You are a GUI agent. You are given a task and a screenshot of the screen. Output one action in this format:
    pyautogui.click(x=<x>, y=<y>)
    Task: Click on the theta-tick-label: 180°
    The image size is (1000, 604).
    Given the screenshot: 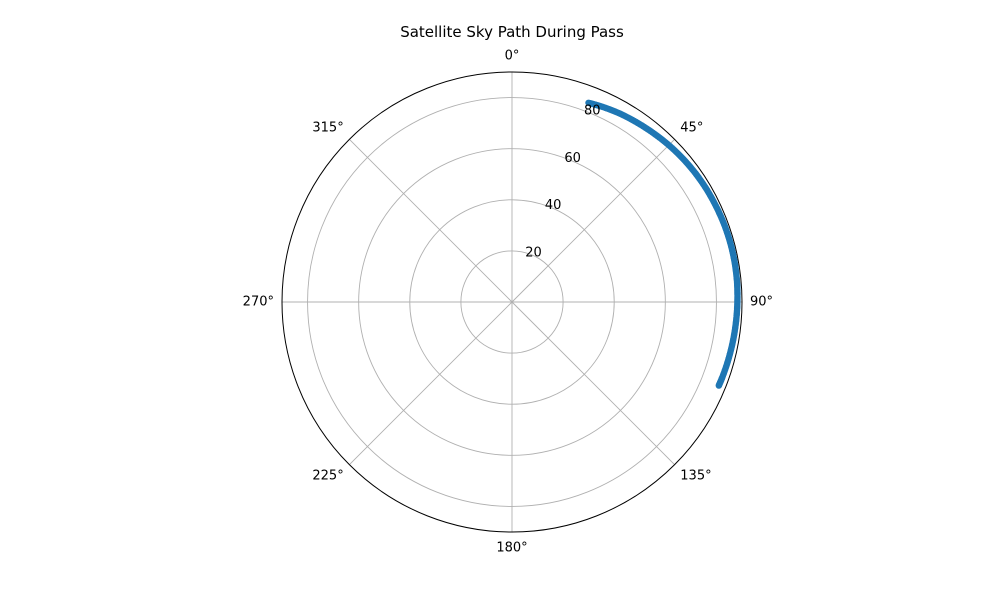 What is the action you would take?
    pyautogui.click(x=511, y=548)
    